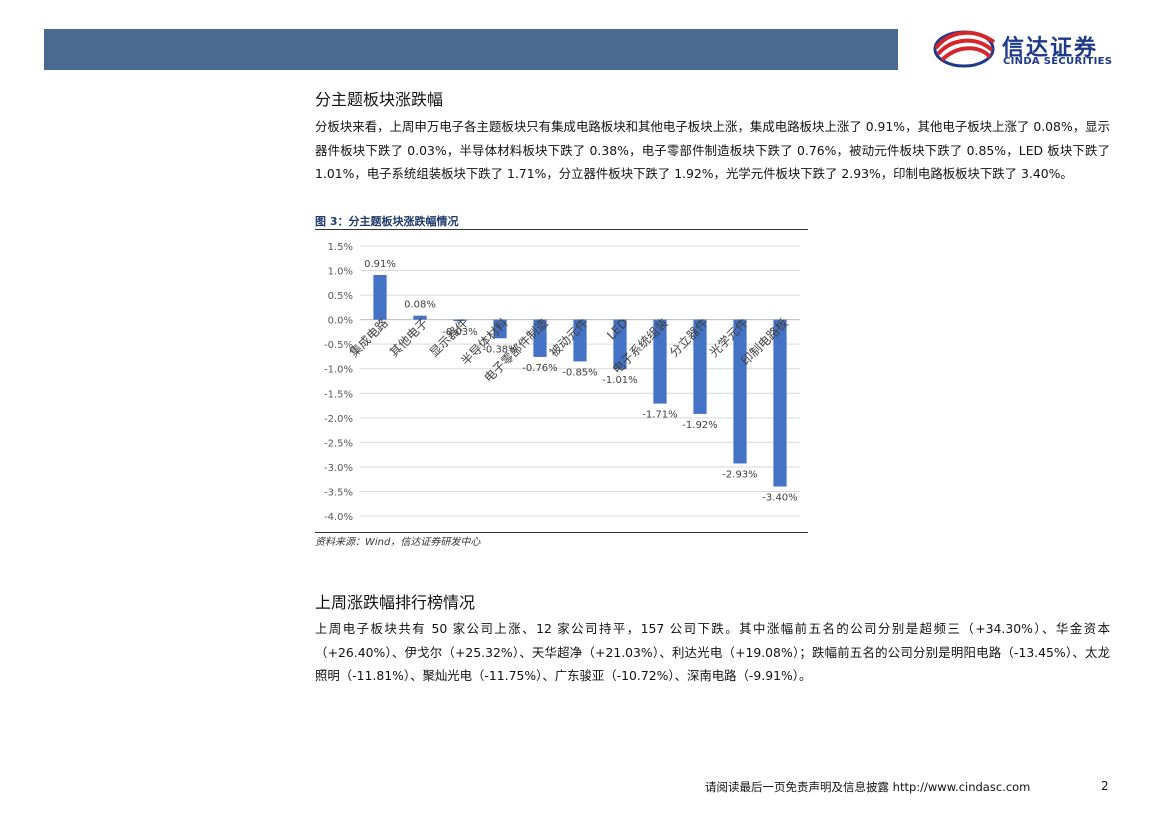 The image size is (1169, 827). I want to click on logo-mark-icon, so click(964, 49).